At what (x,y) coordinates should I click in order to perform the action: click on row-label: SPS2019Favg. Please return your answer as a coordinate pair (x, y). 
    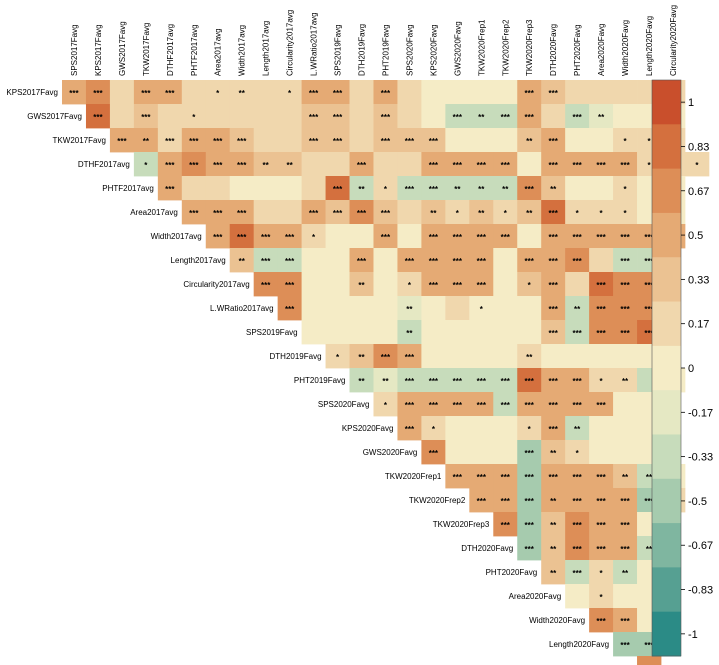
    Looking at the image, I should click on (272, 332).